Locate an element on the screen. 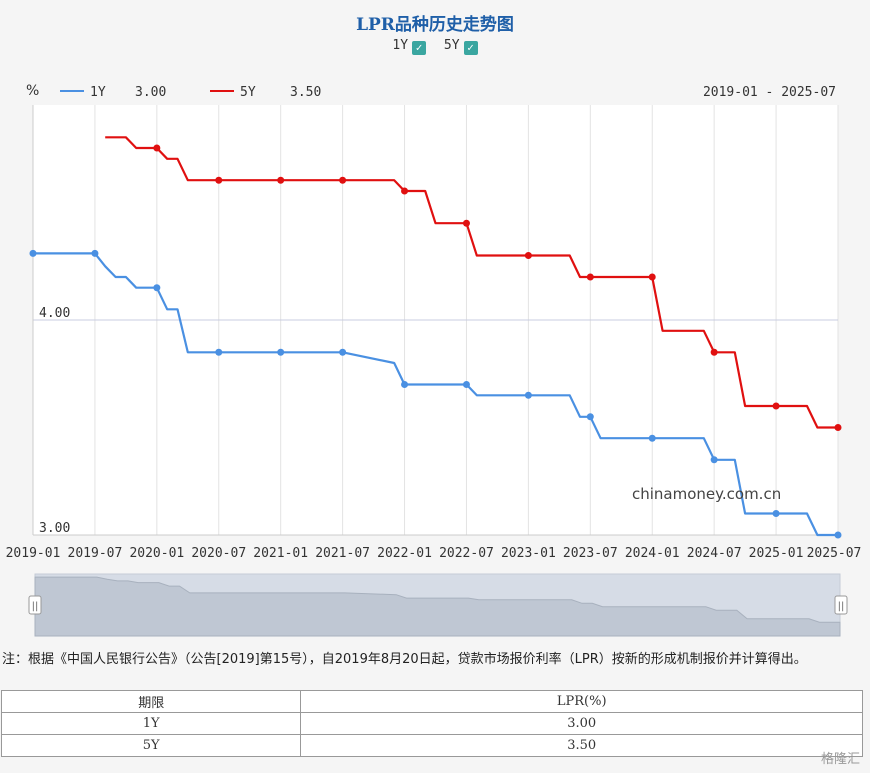  legend-1y-value: 3.00 is located at coordinates (150, 92).